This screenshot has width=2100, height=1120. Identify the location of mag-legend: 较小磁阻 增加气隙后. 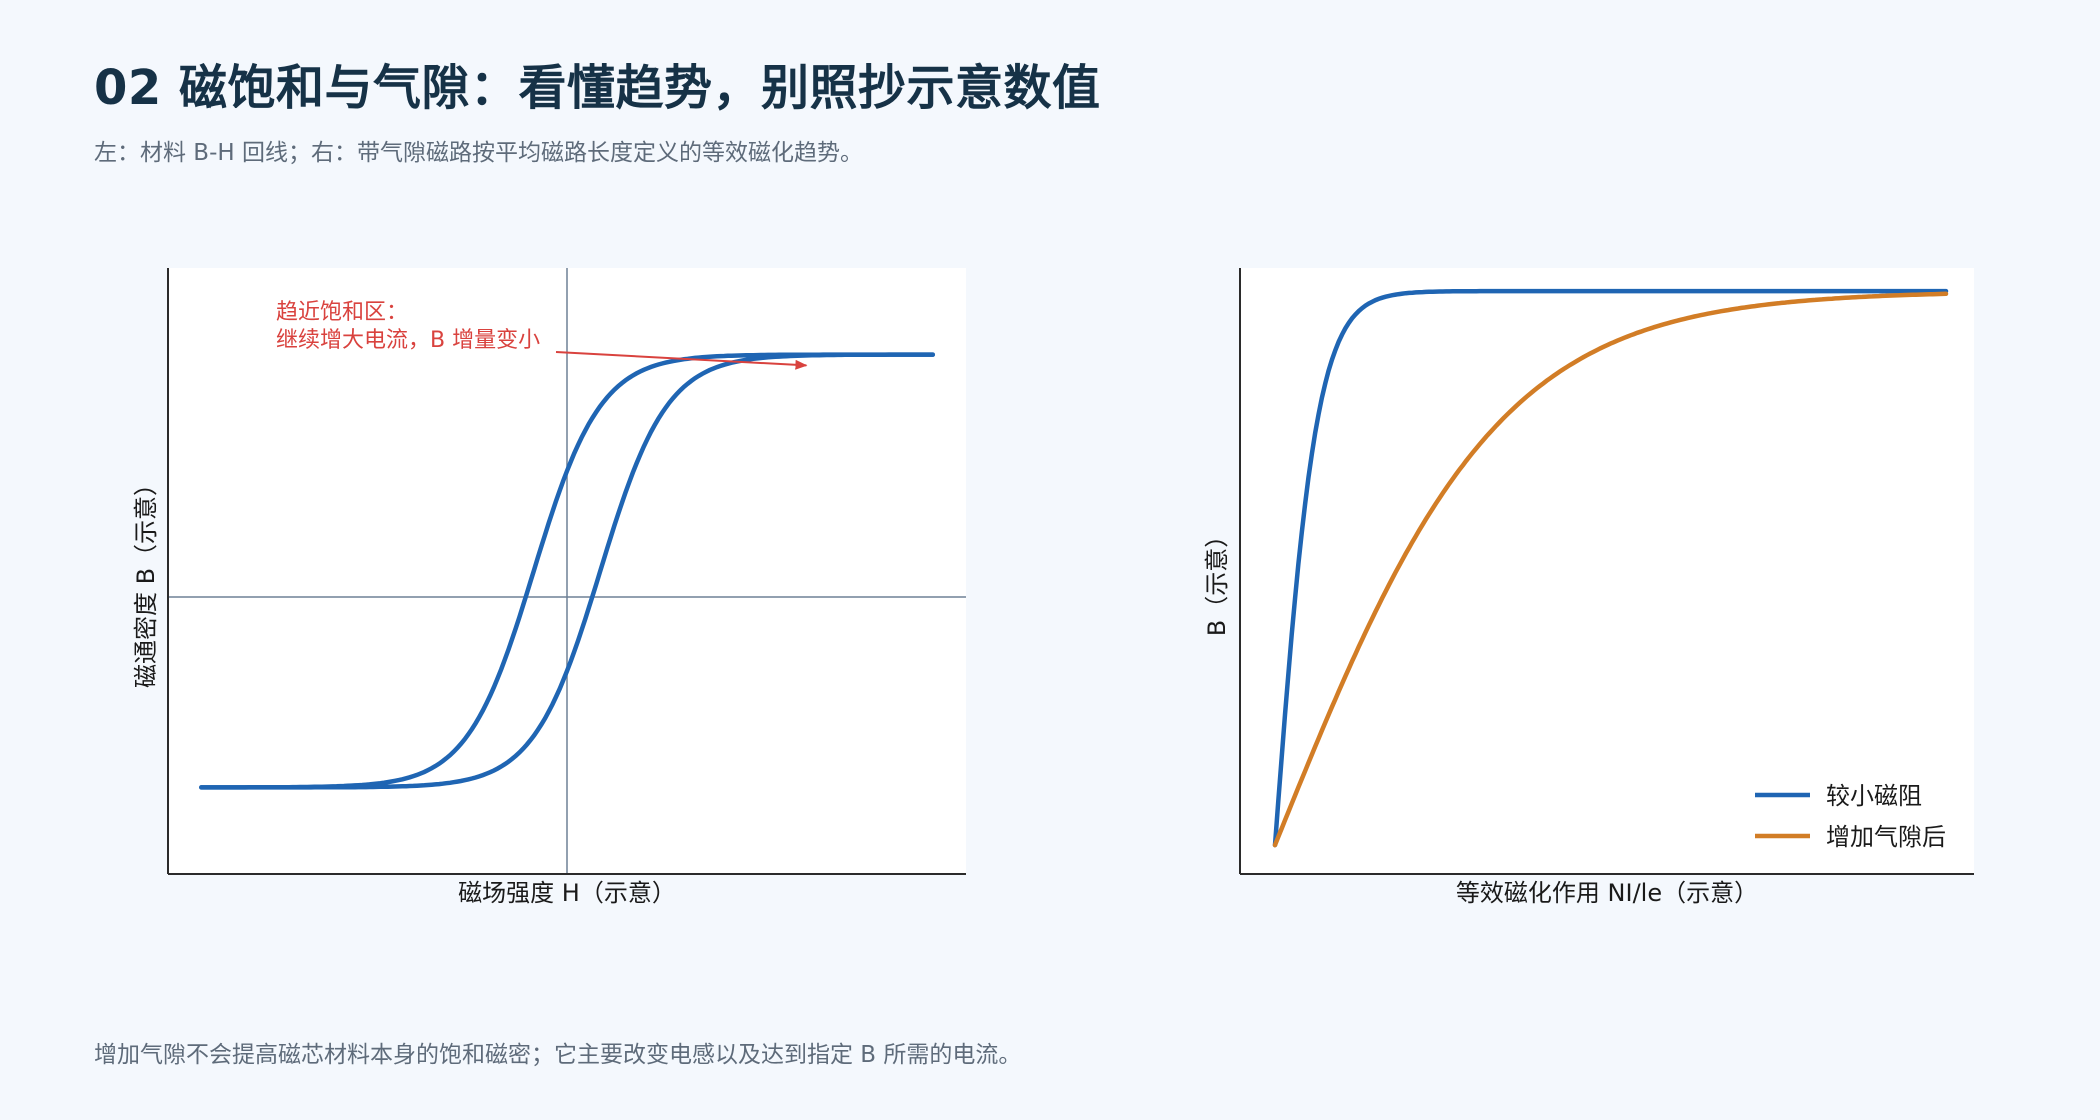
(1850, 816).